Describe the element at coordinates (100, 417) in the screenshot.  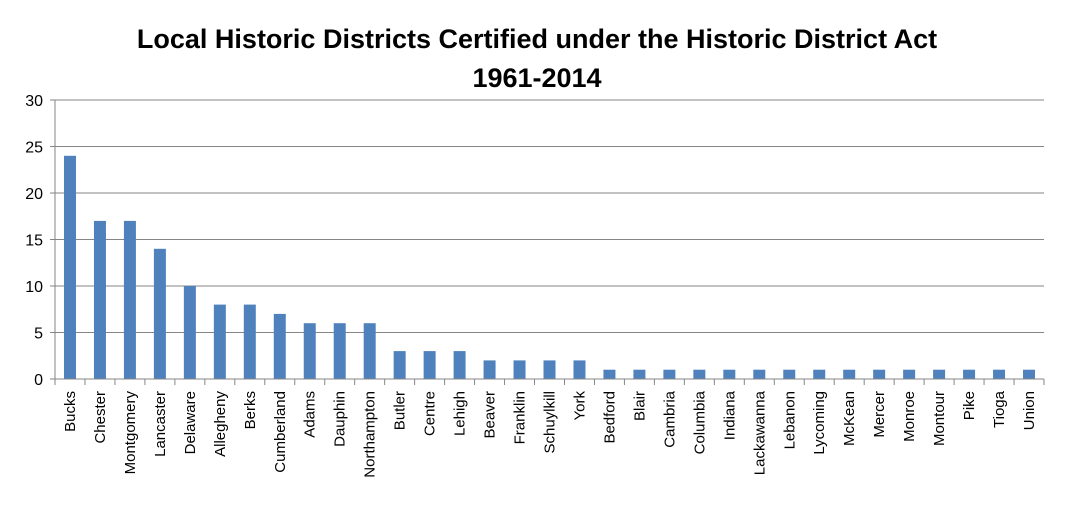
I see `x-tick-label: Chester` at that location.